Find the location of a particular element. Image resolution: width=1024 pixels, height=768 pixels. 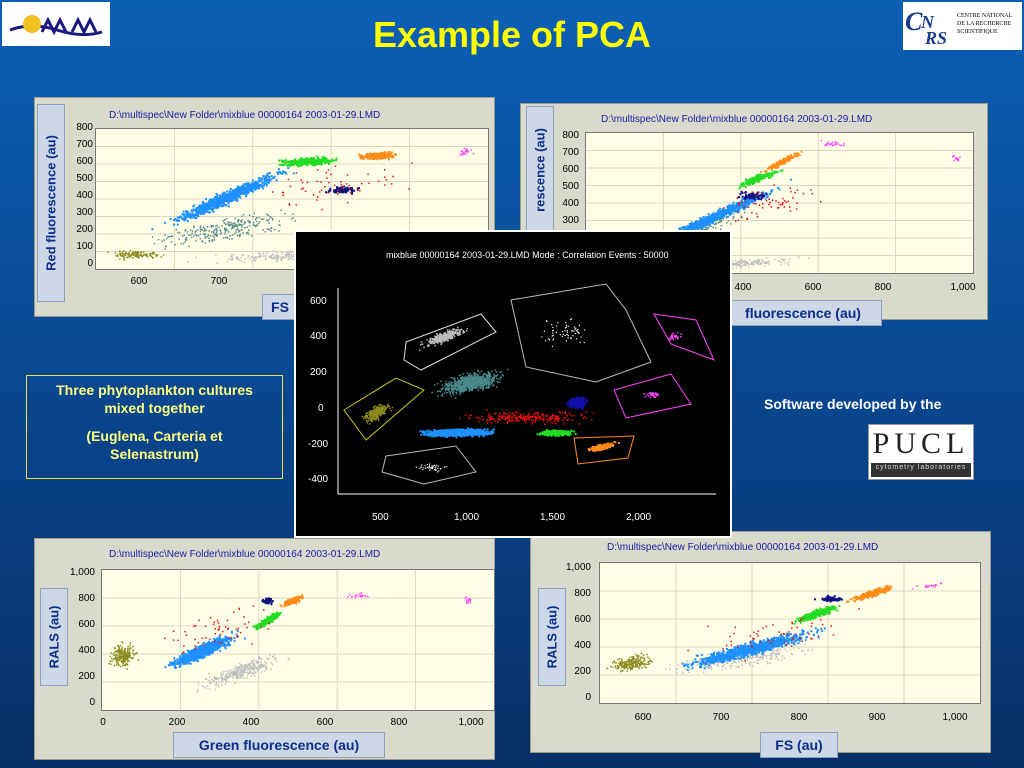

plot-tl-scatter is located at coordinates (292, 199).